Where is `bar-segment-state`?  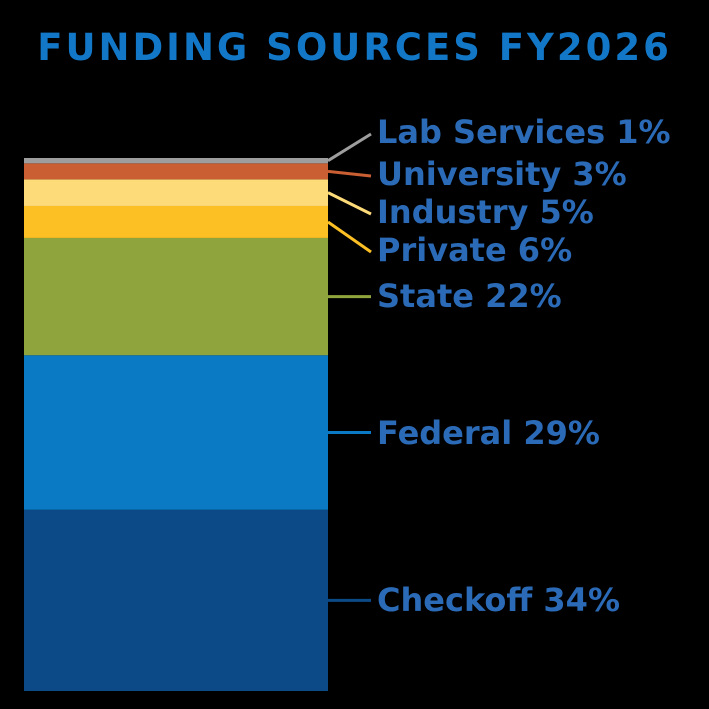 bar-segment-state is located at coordinates (176, 296).